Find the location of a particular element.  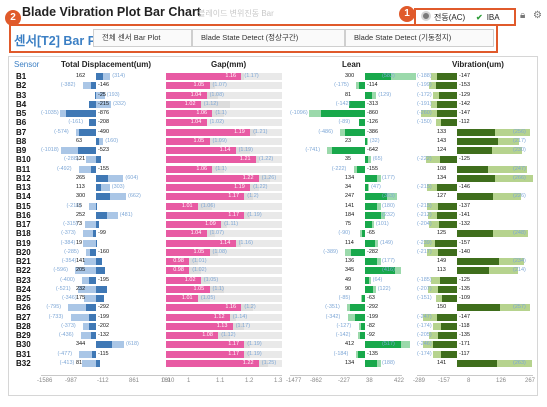

vib-ref-label: (-246) is located at coordinates (424, 344).